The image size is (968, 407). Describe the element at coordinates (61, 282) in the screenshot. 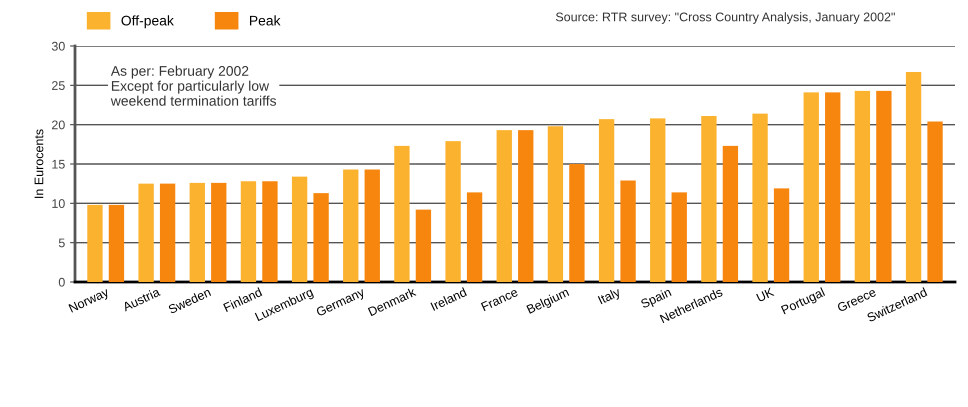

I see `y-tick-label: 0` at that location.